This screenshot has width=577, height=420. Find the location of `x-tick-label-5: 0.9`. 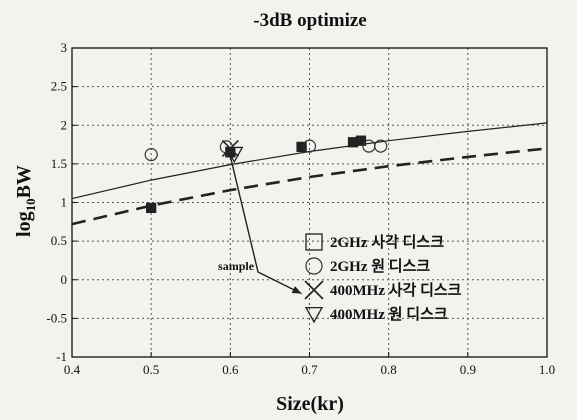

x-tick-label-5: 0.9 is located at coordinates (468, 369).